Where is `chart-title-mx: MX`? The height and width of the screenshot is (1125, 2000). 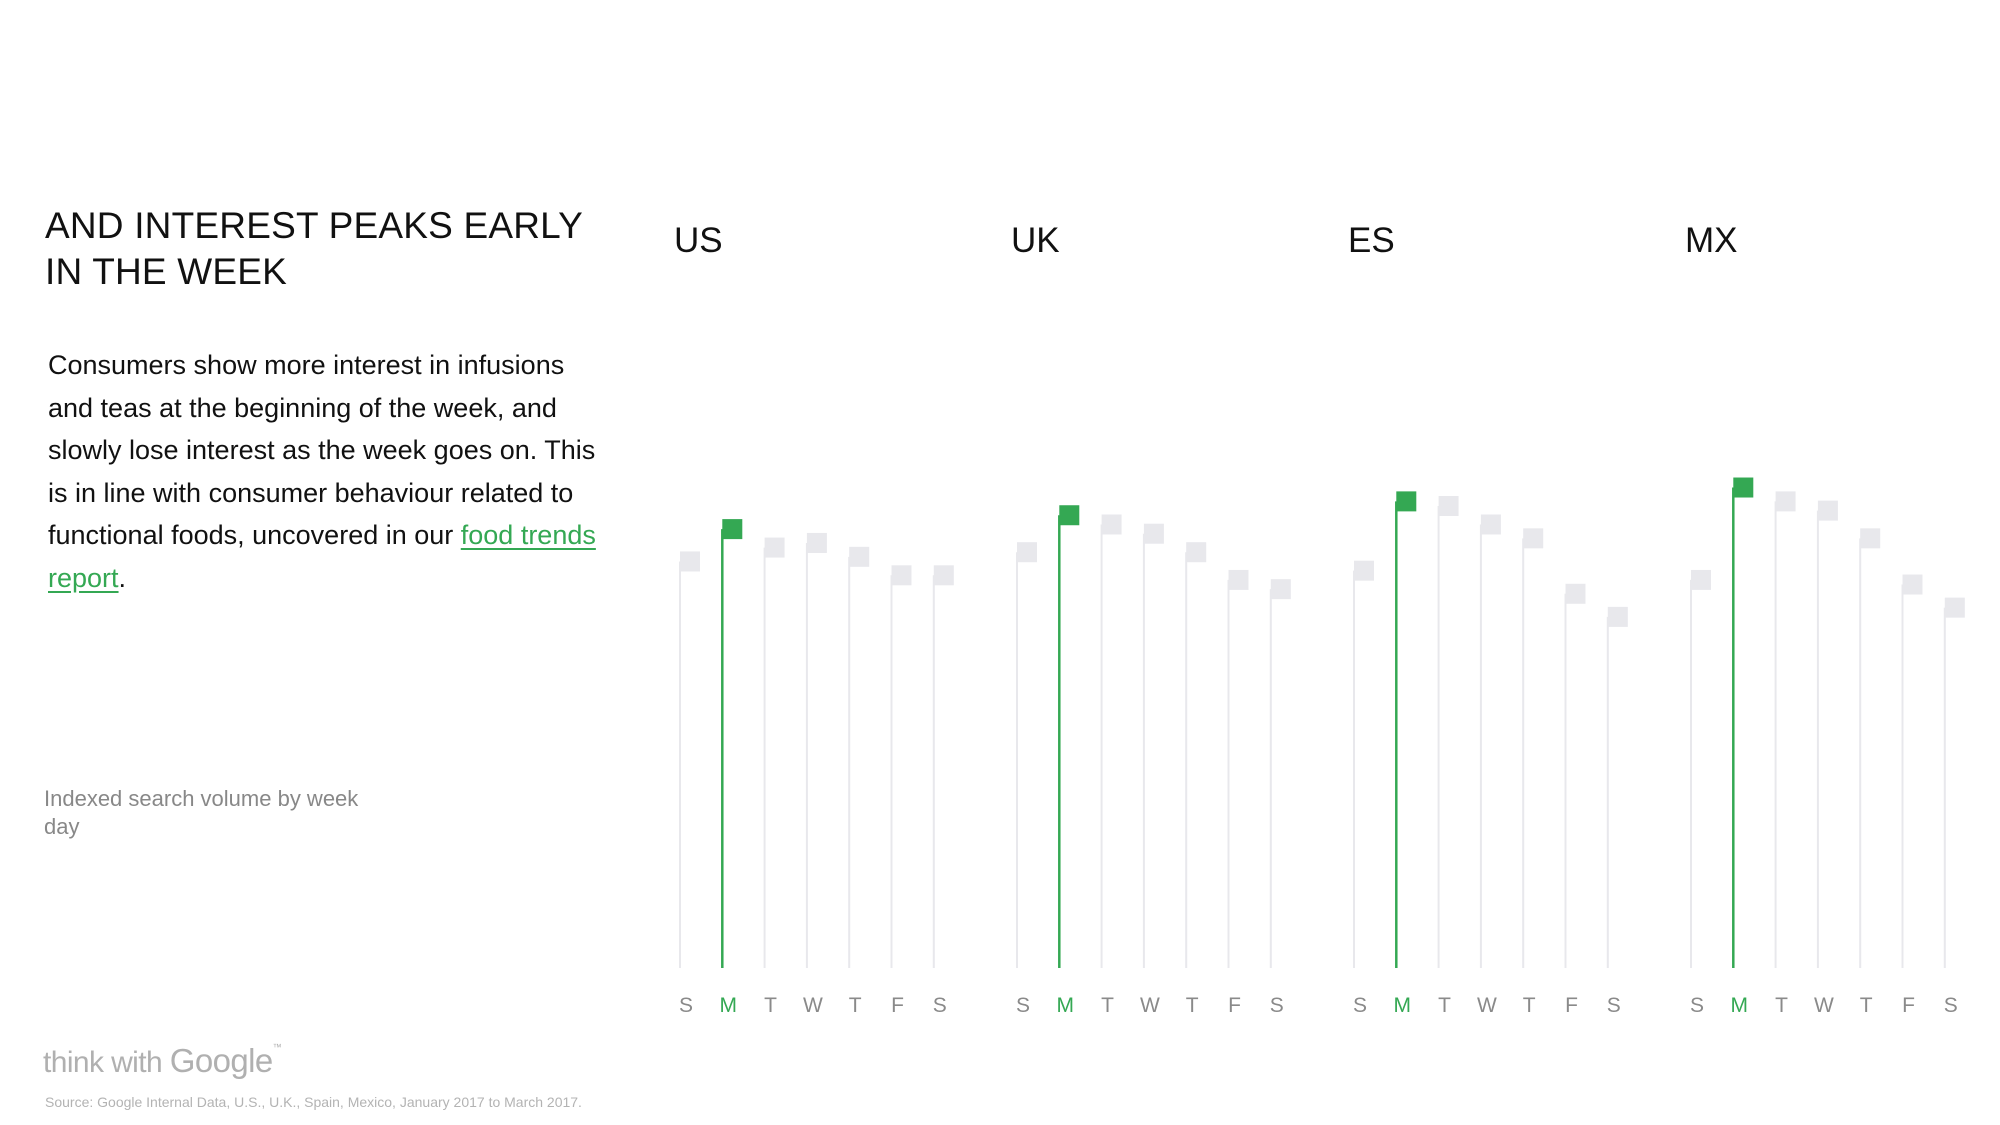
chart-title-mx: MX is located at coordinates (1711, 240).